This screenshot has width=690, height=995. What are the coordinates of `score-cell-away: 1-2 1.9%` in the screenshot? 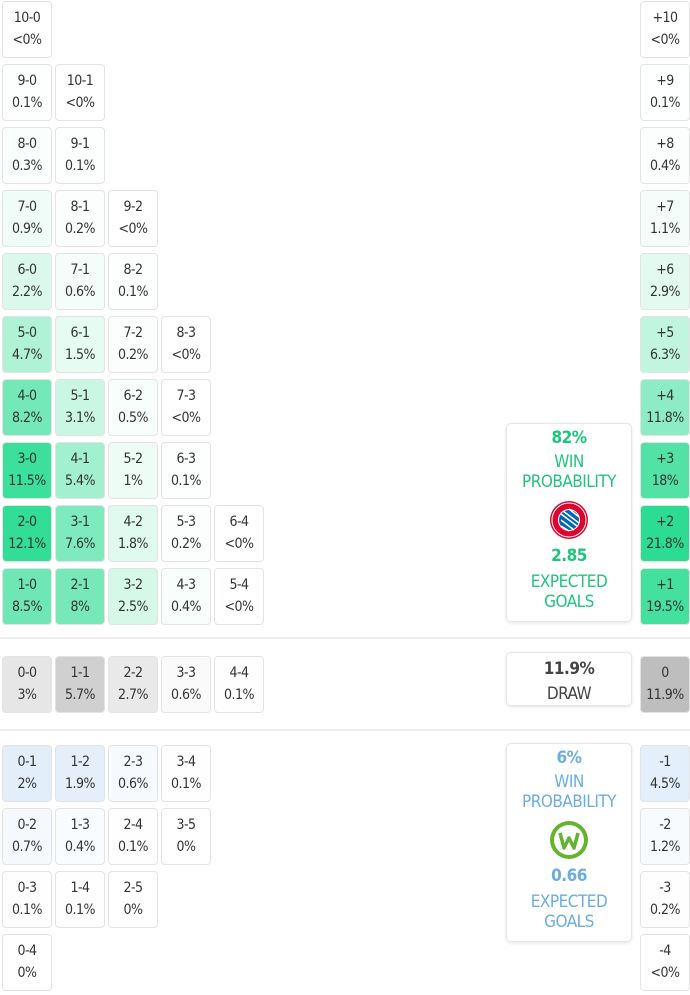 It's located at (80, 773).